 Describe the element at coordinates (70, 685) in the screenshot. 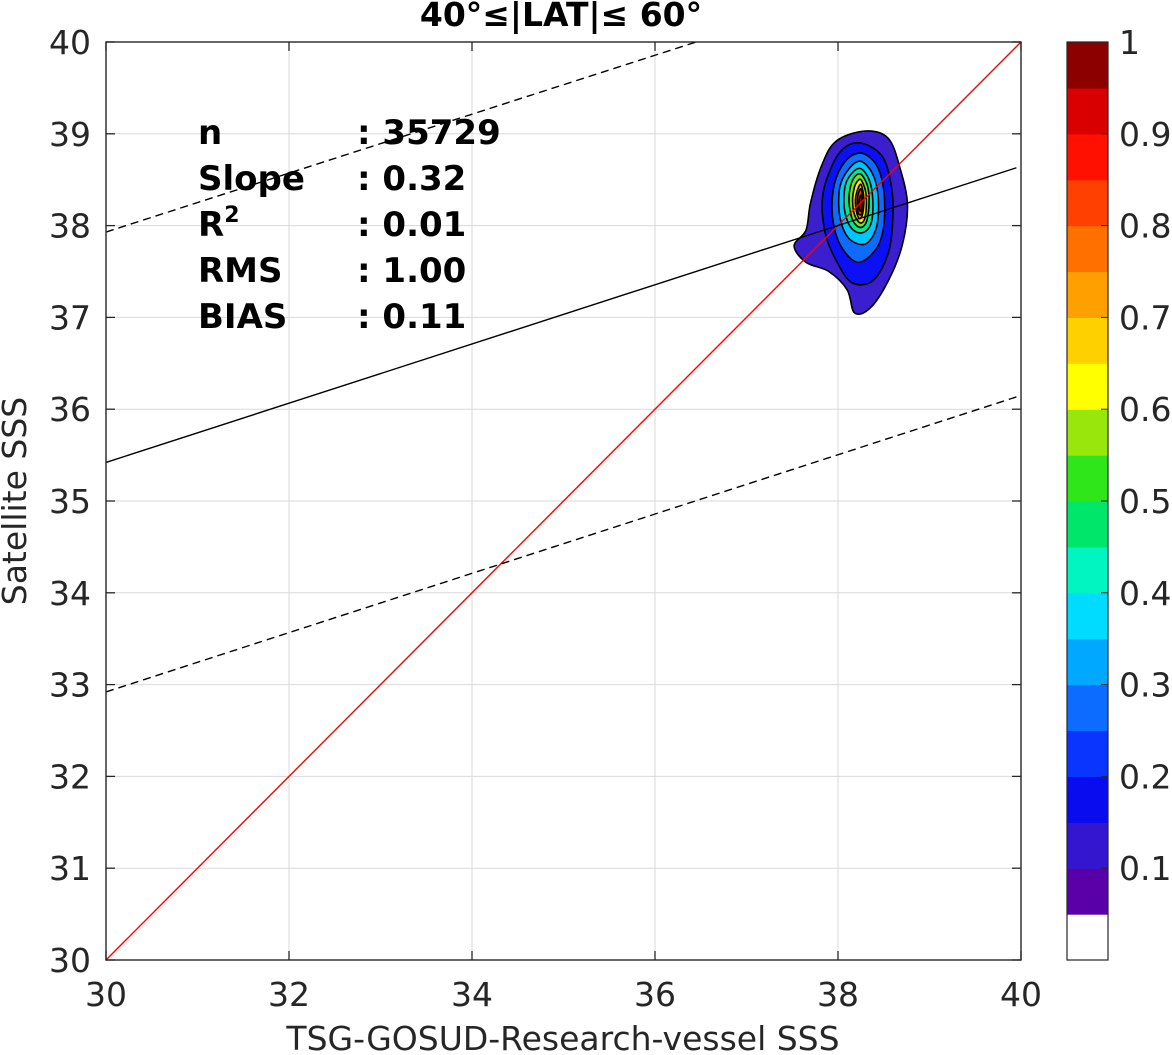

I see `y-tick-label: 33` at that location.